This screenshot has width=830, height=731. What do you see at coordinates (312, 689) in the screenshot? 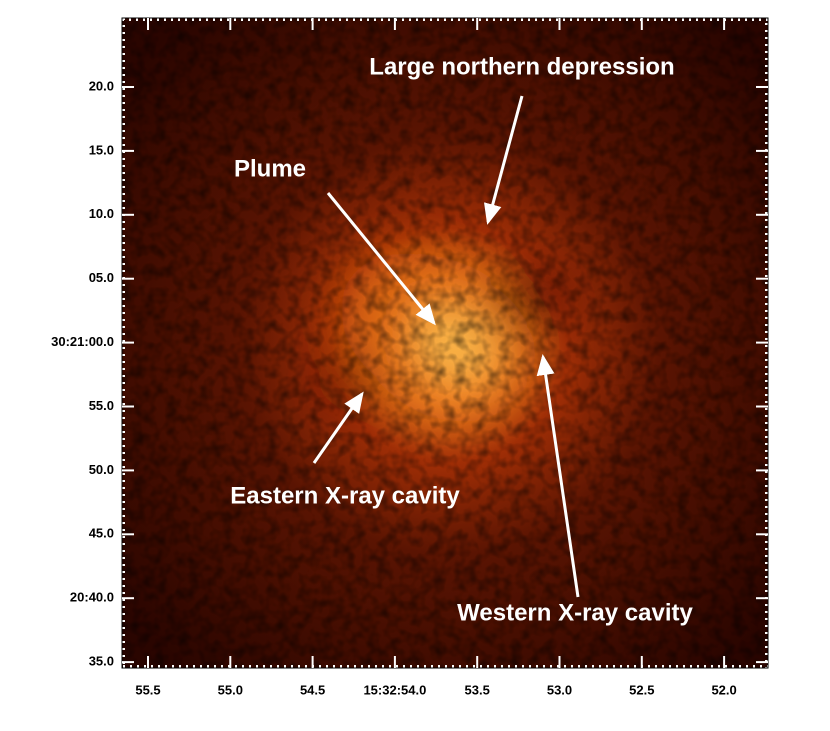
I see `x-tick-label: 54.5` at bounding box center [312, 689].